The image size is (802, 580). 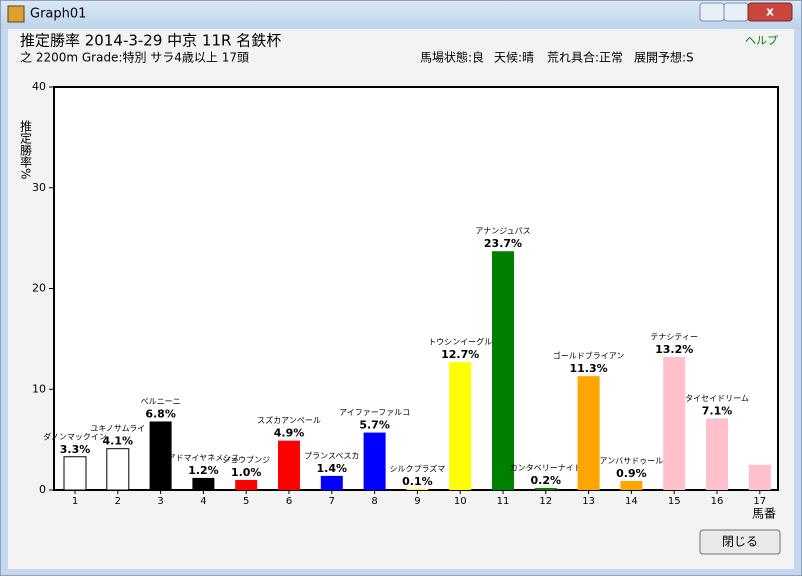 What do you see at coordinates (118, 501) in the screenshot?
I see `x-tick-label: 2` at bounding box center [118, 501].